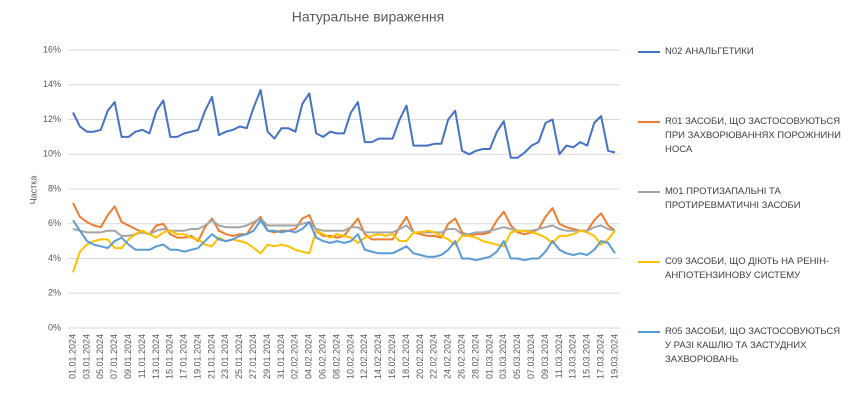 The height and width of the screenshot is (403, 850). What do you see at coordinates (54, 223) in the screenshot?
I see `y-tick-label: 6%` at bounding box center [54, 223].